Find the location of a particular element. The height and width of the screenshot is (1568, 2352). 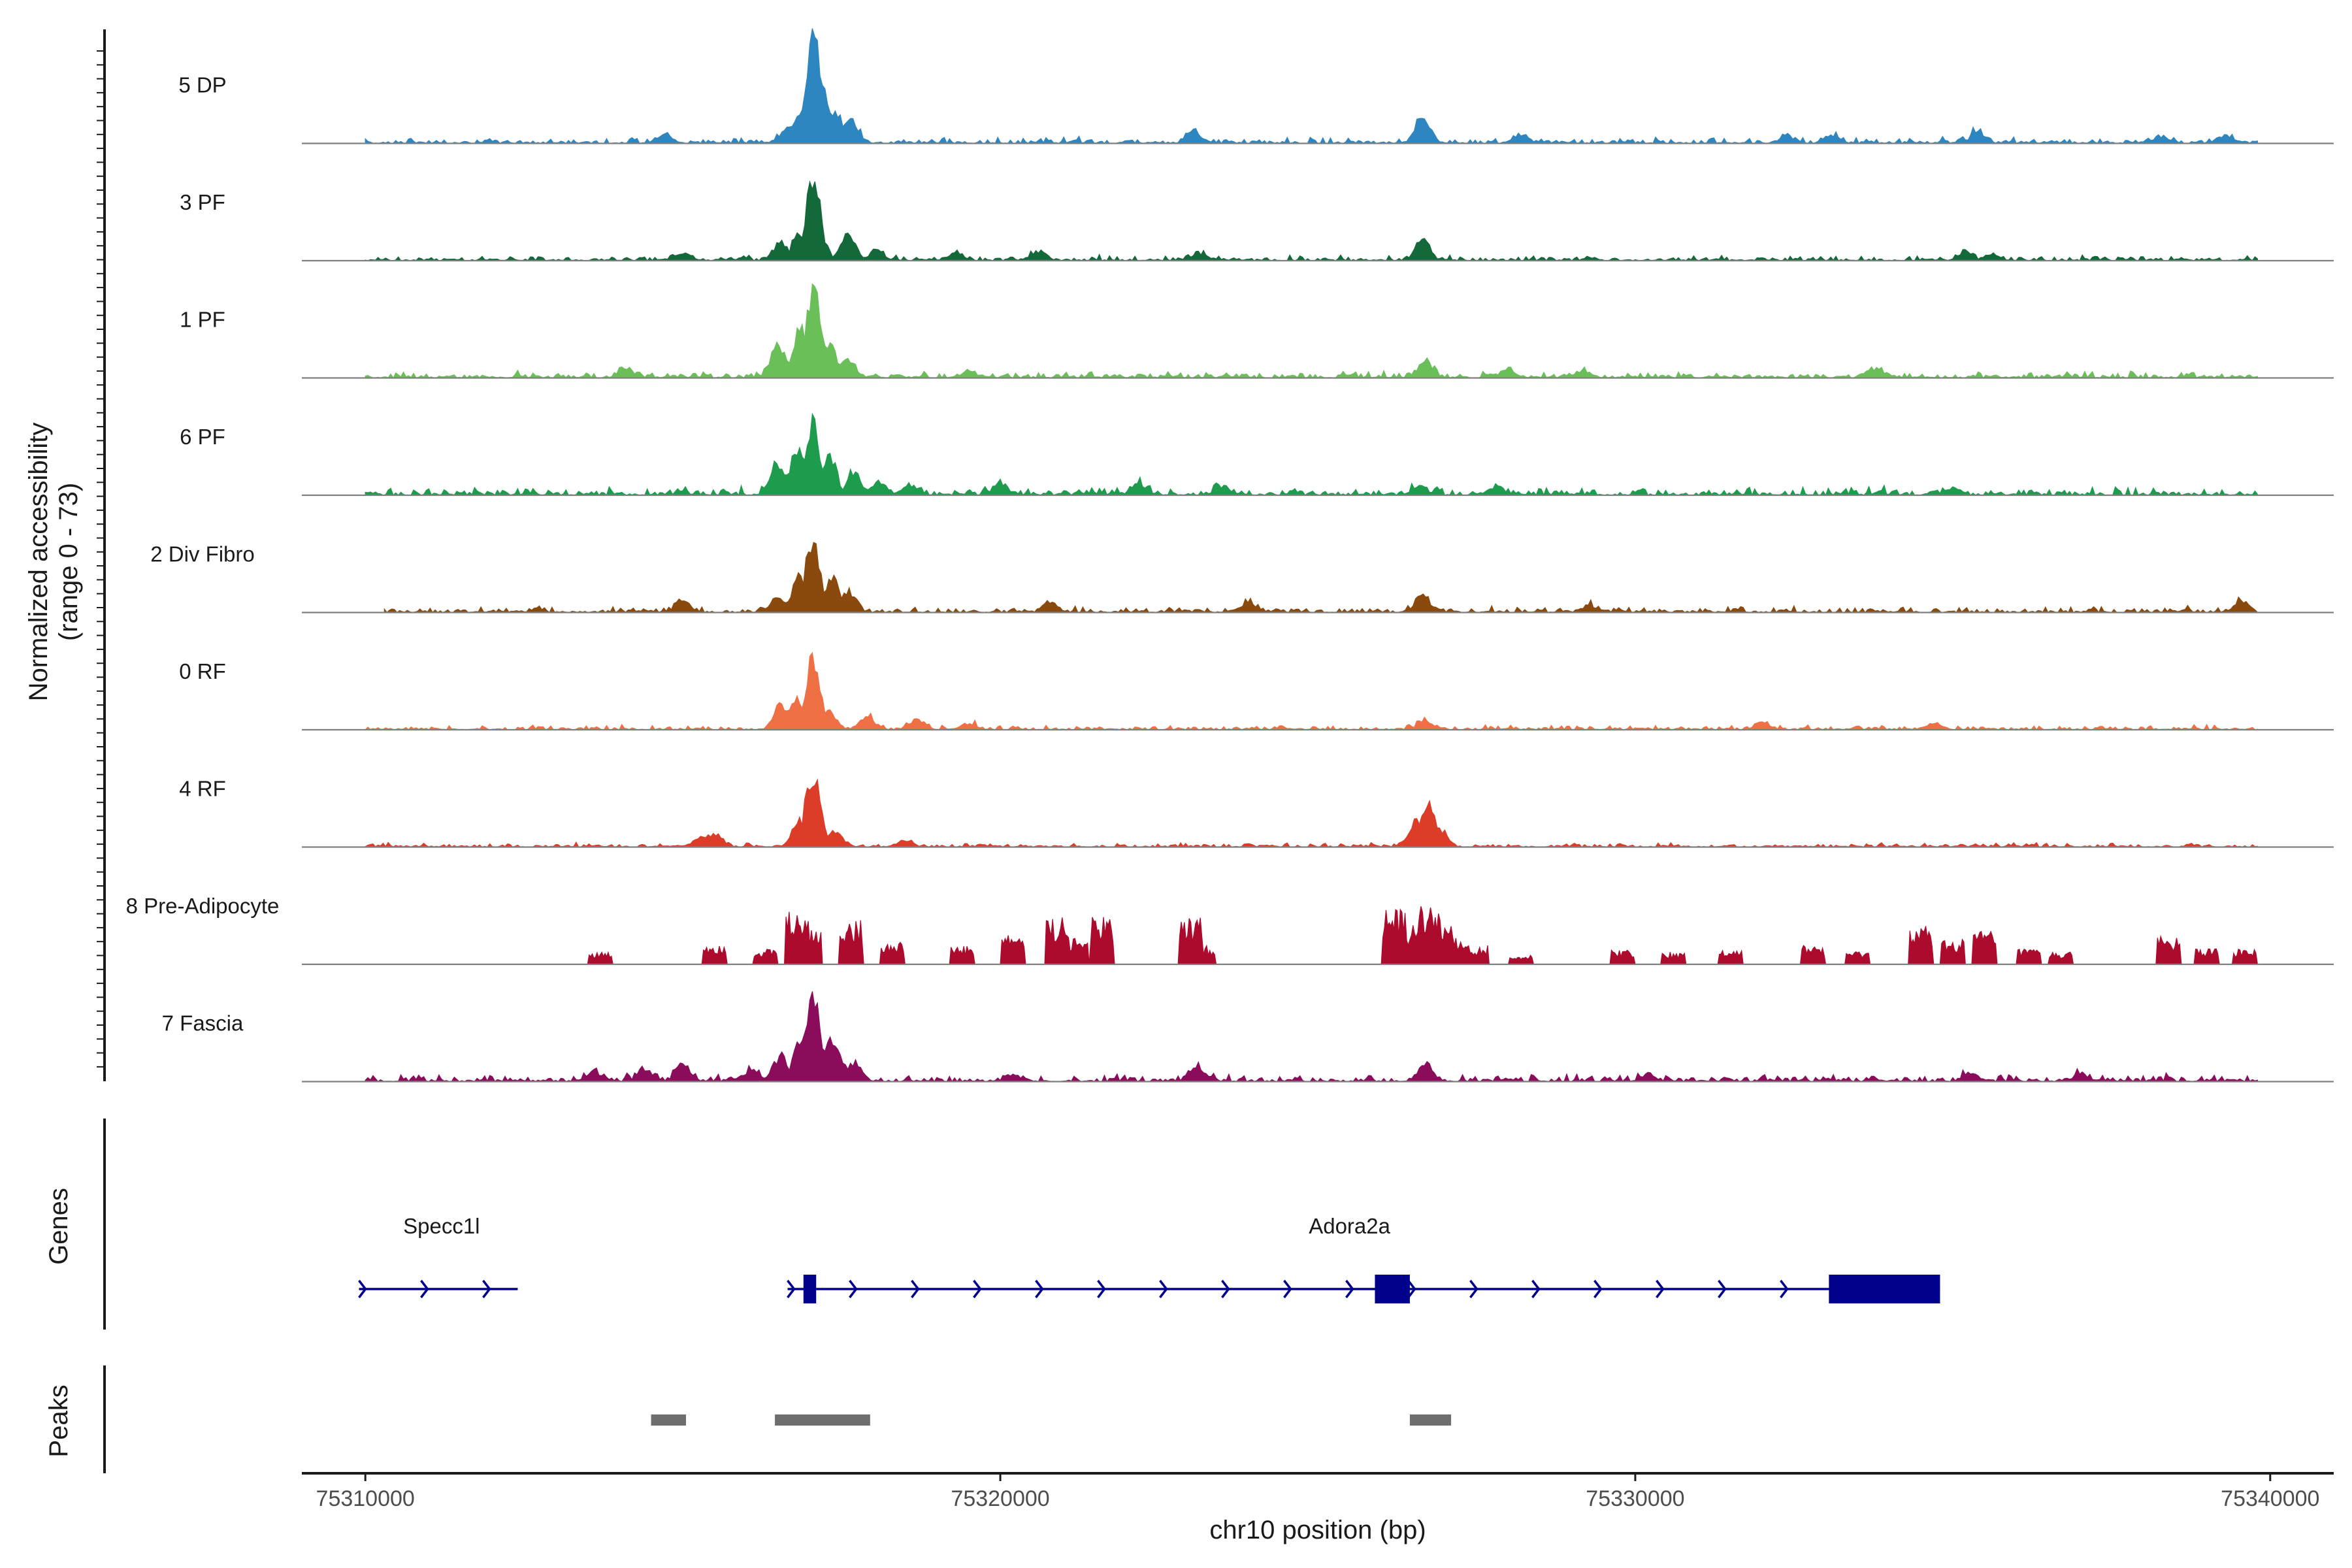

gene-label-1: Adora2a is located at coordinates (1349, 1226).